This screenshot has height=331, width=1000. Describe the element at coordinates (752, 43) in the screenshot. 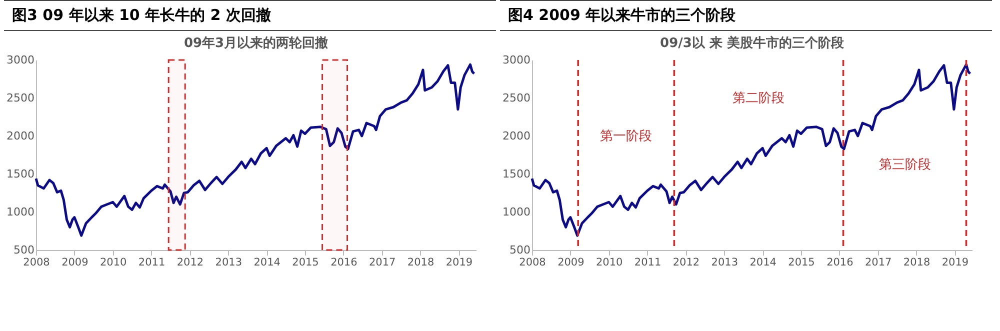

I see `chart-subtitle: 09/3以 来 美股牛市的三个阶段` at that location.